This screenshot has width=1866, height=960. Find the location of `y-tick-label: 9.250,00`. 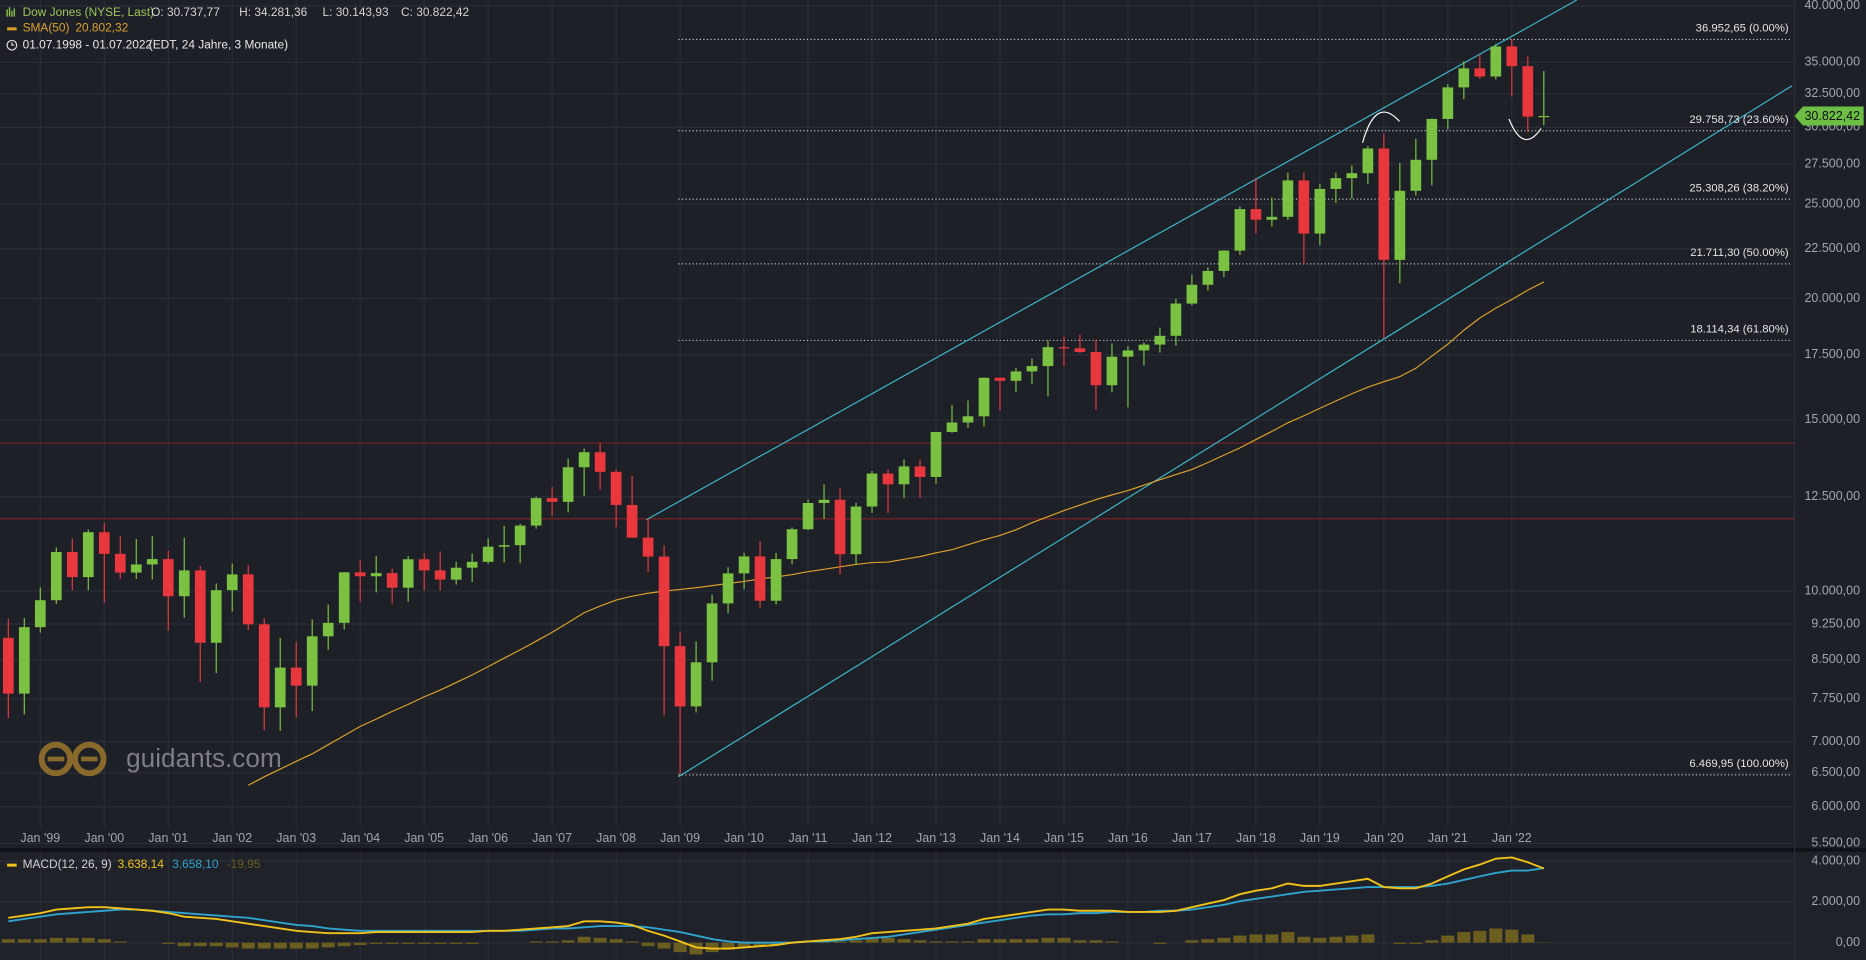

y-tick-label: 9.250,00 is located at coordinates (1835, 623).